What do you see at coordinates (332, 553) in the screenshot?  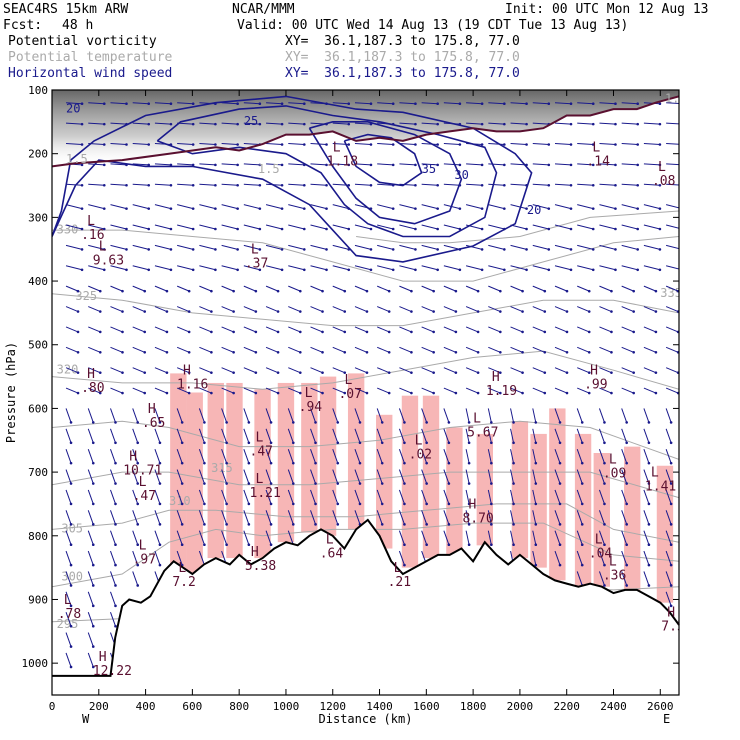 I see `extremum-value: .64` at bounding box center [332, 553].